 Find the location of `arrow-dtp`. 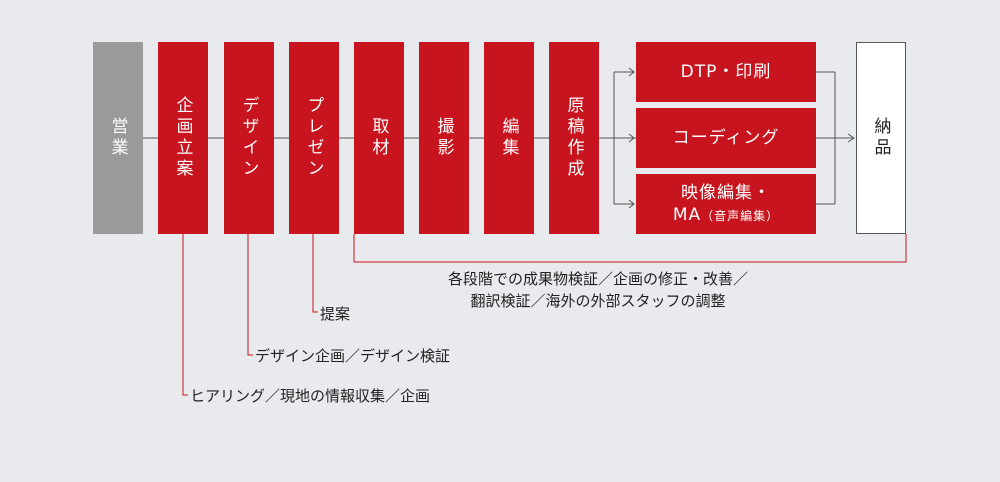

arrow-dtp is located at coordinates (631, 72).